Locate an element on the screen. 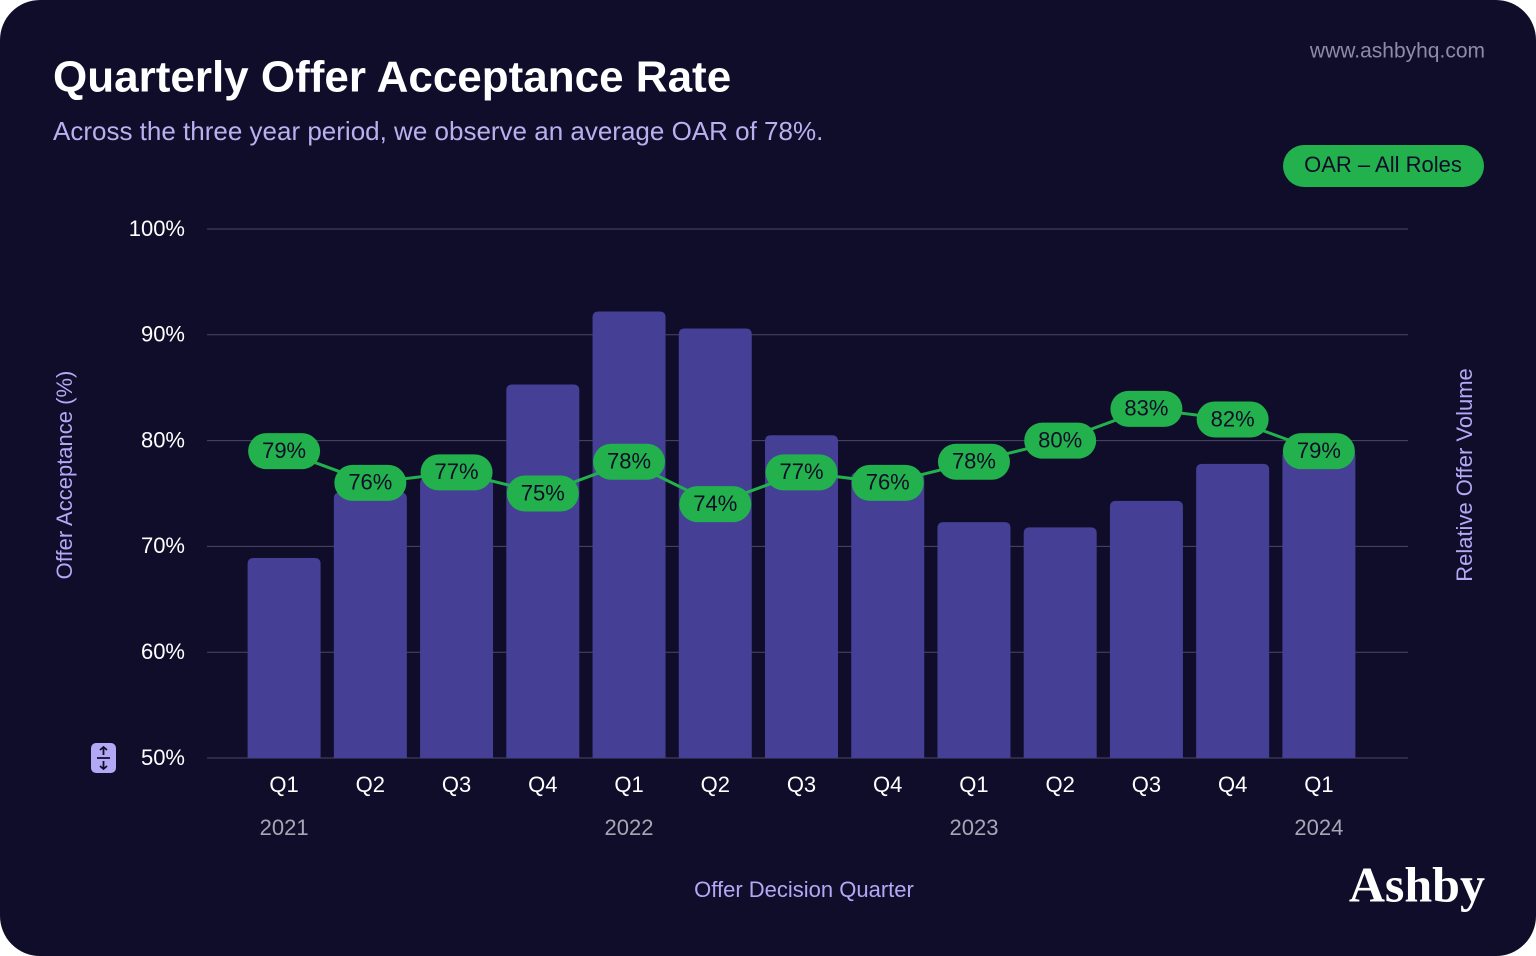 The height and width of the screenshot is (956, 1536). brand: Ashby is located at coordinates (1417, 884).